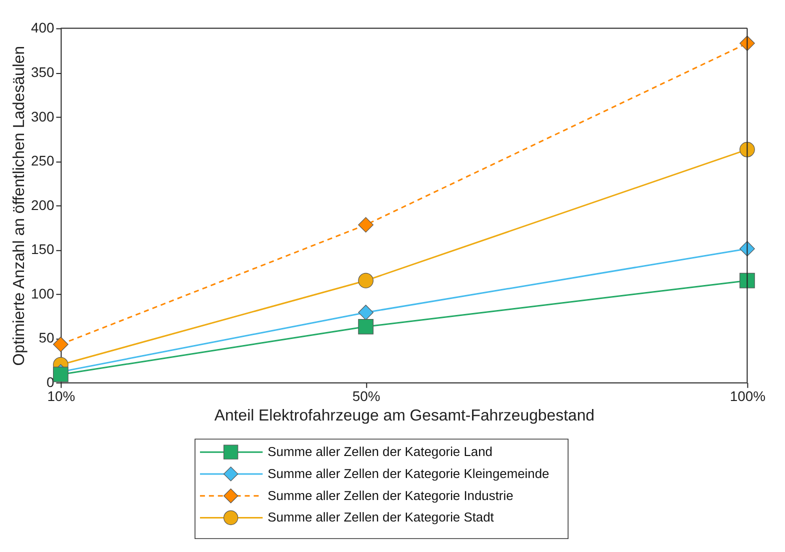 Image resolution: width=785 pixels, height=552 pixels. I want to click on y-tick-label: 250, so click(42, 160).